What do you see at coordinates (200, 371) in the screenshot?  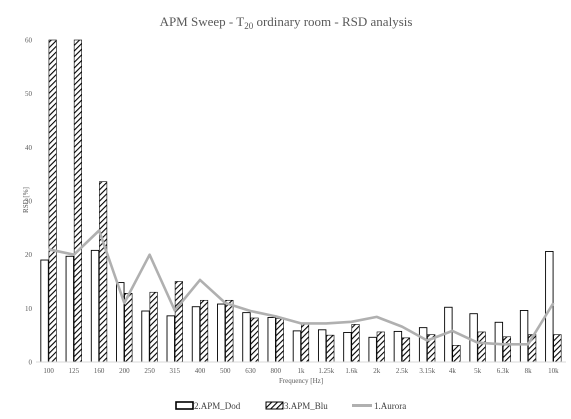 I see `x-tick-label: 400` at bounding box center [200, 371].